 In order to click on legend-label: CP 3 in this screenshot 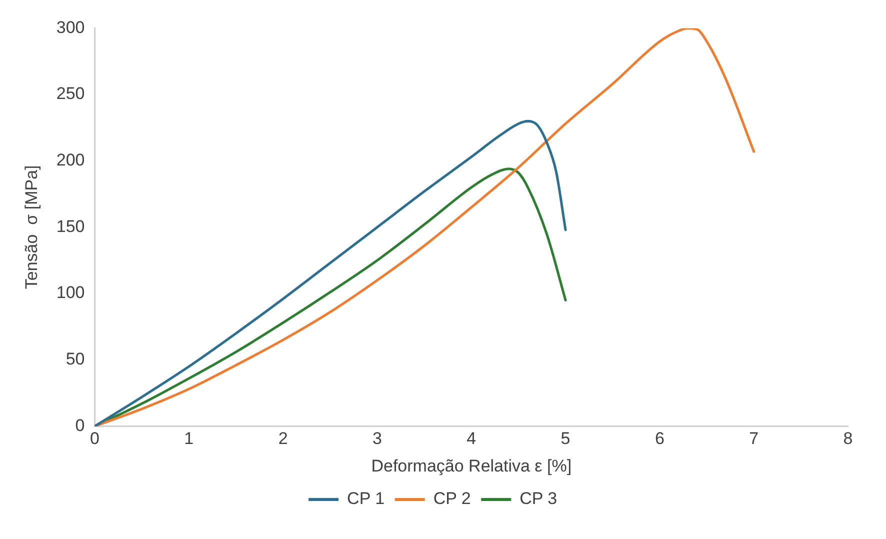, I will do `click(539, 498)`.